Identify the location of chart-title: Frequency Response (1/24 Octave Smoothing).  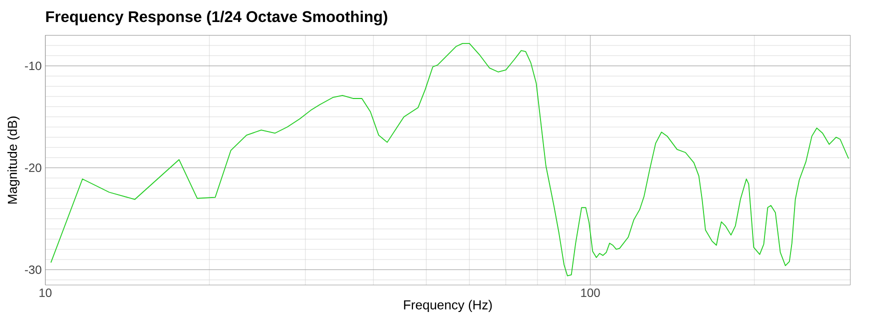
(217, 18).